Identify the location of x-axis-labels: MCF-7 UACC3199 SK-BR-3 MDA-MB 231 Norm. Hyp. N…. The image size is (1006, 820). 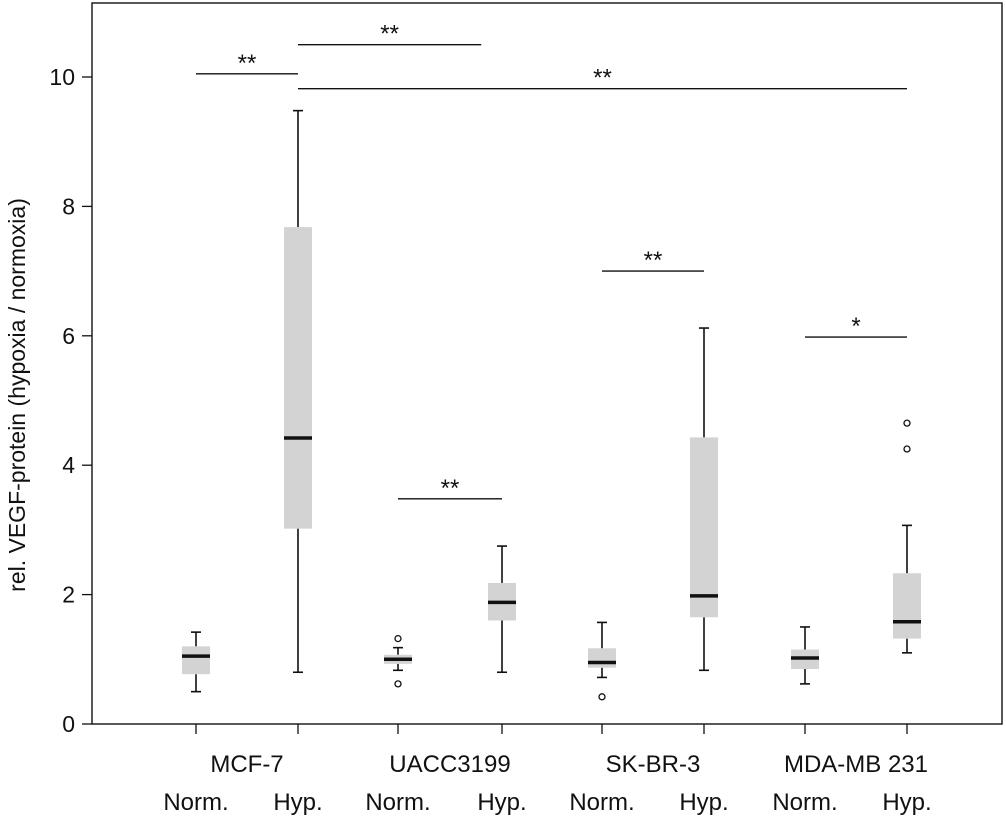
(547, 783).